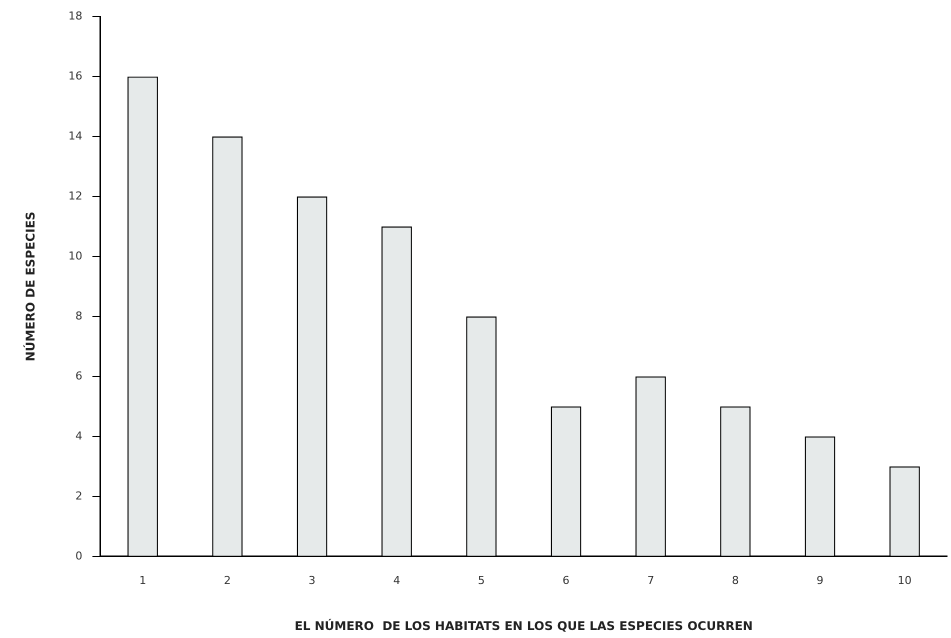 The image size is (951, 638). I want to click on x-tick-label: 3, so click(312, 580).